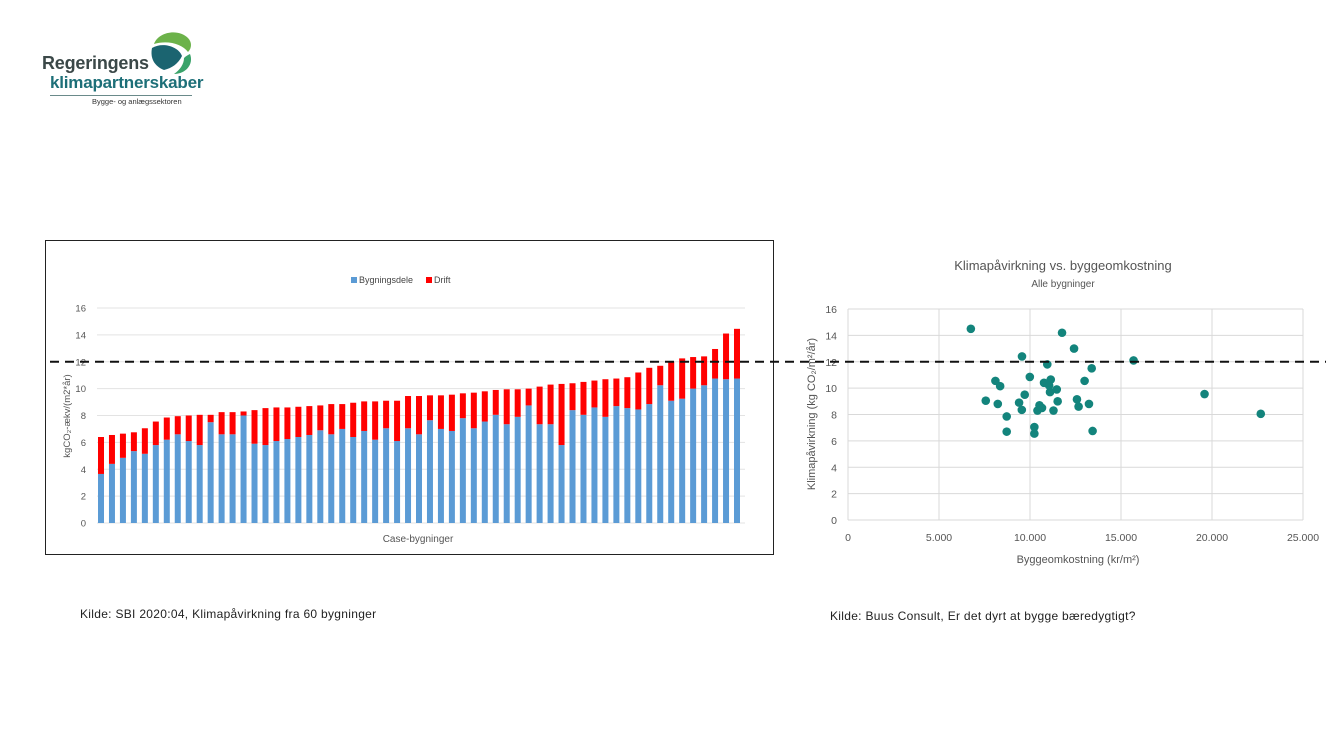 The height and width of the screenshot is (750, 1333). What do you see at coordinates (83, 497) in the screenshot?
I see `bar-y-tick-label: 2` at bounding box center [83, 497].